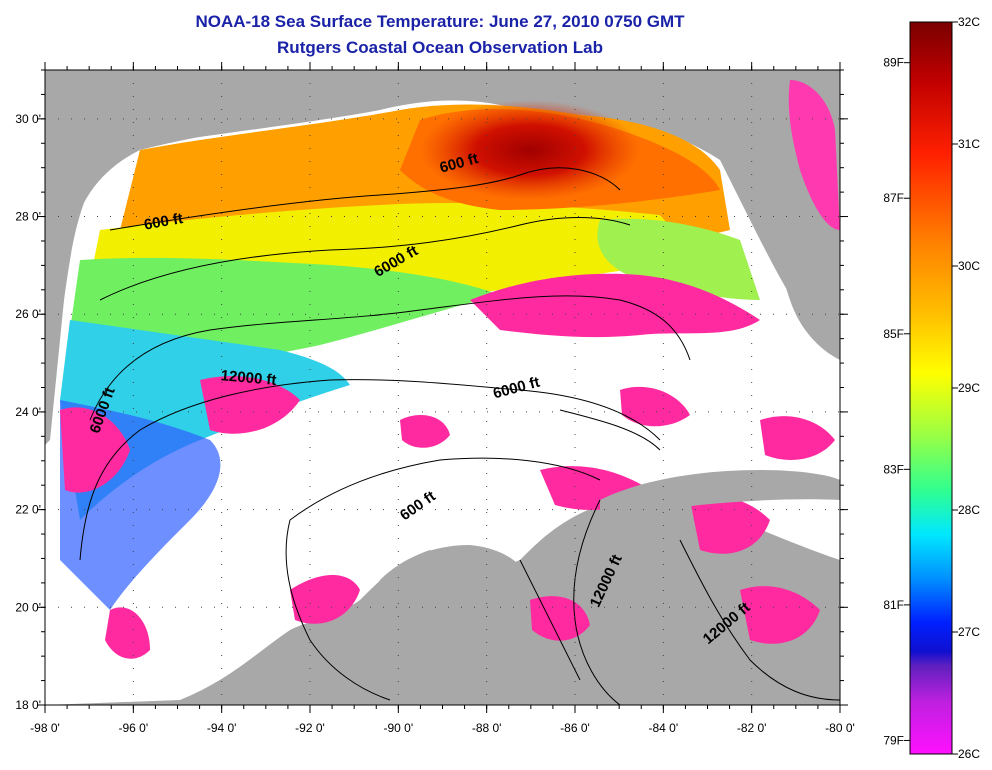  Describe the element at coordinates (134, 728) in the screenshot. I see `x-tick-label: -96 0'` at that location.